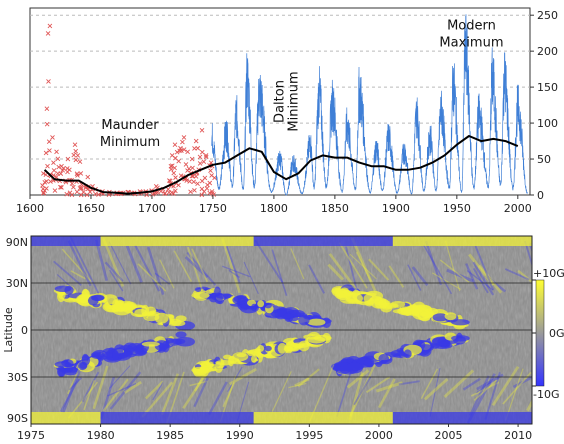  Describe the element at coordinates (546, 394) in the screenshot. I see `colorbar-tick-label: -10G` at that location.